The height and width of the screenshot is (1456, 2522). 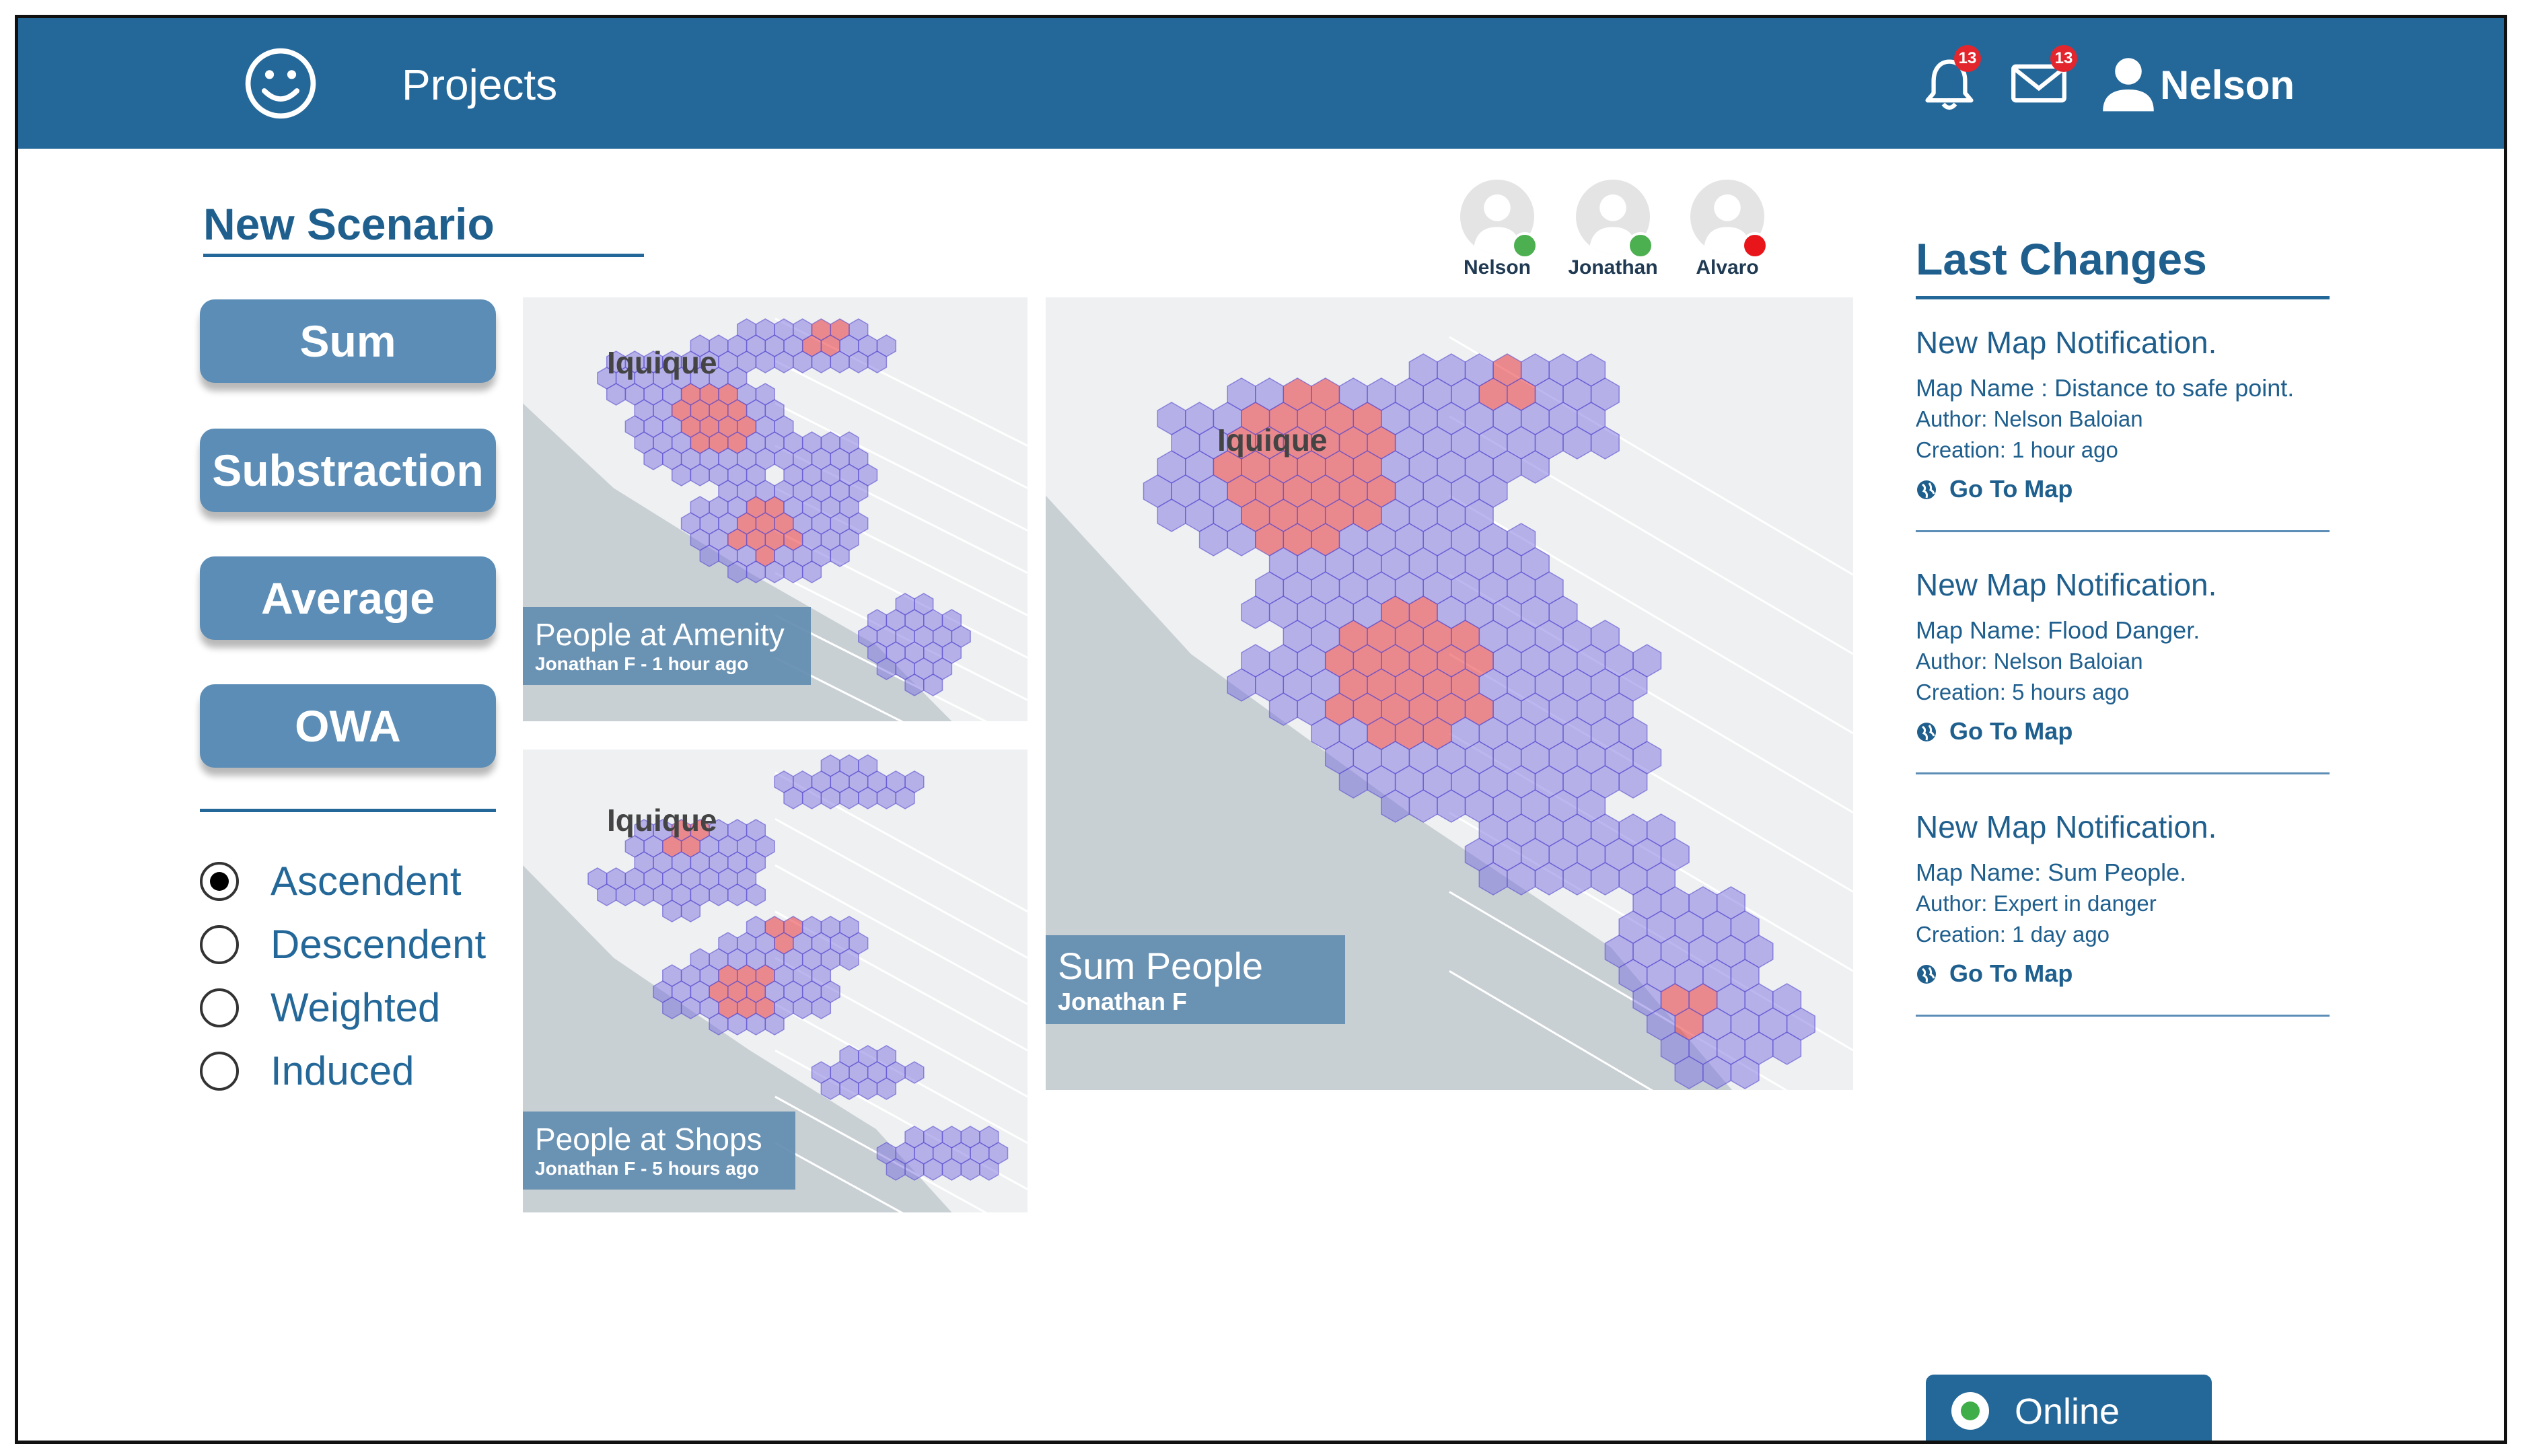 What do you see at coordinates (2013, 934) in the screenshot?
I see `notification-creation: Creation: 1 day ago` at bounding box center [2013, 934].